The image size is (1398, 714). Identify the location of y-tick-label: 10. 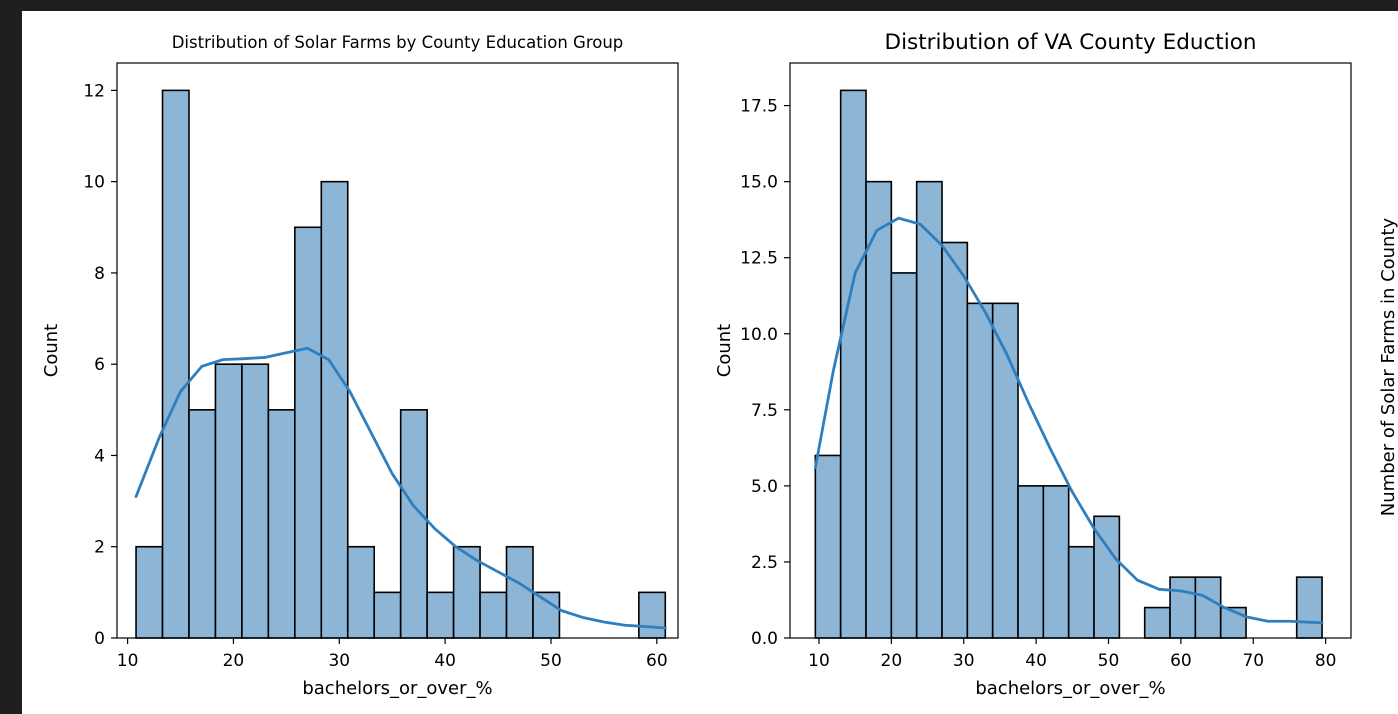
(94, 183).